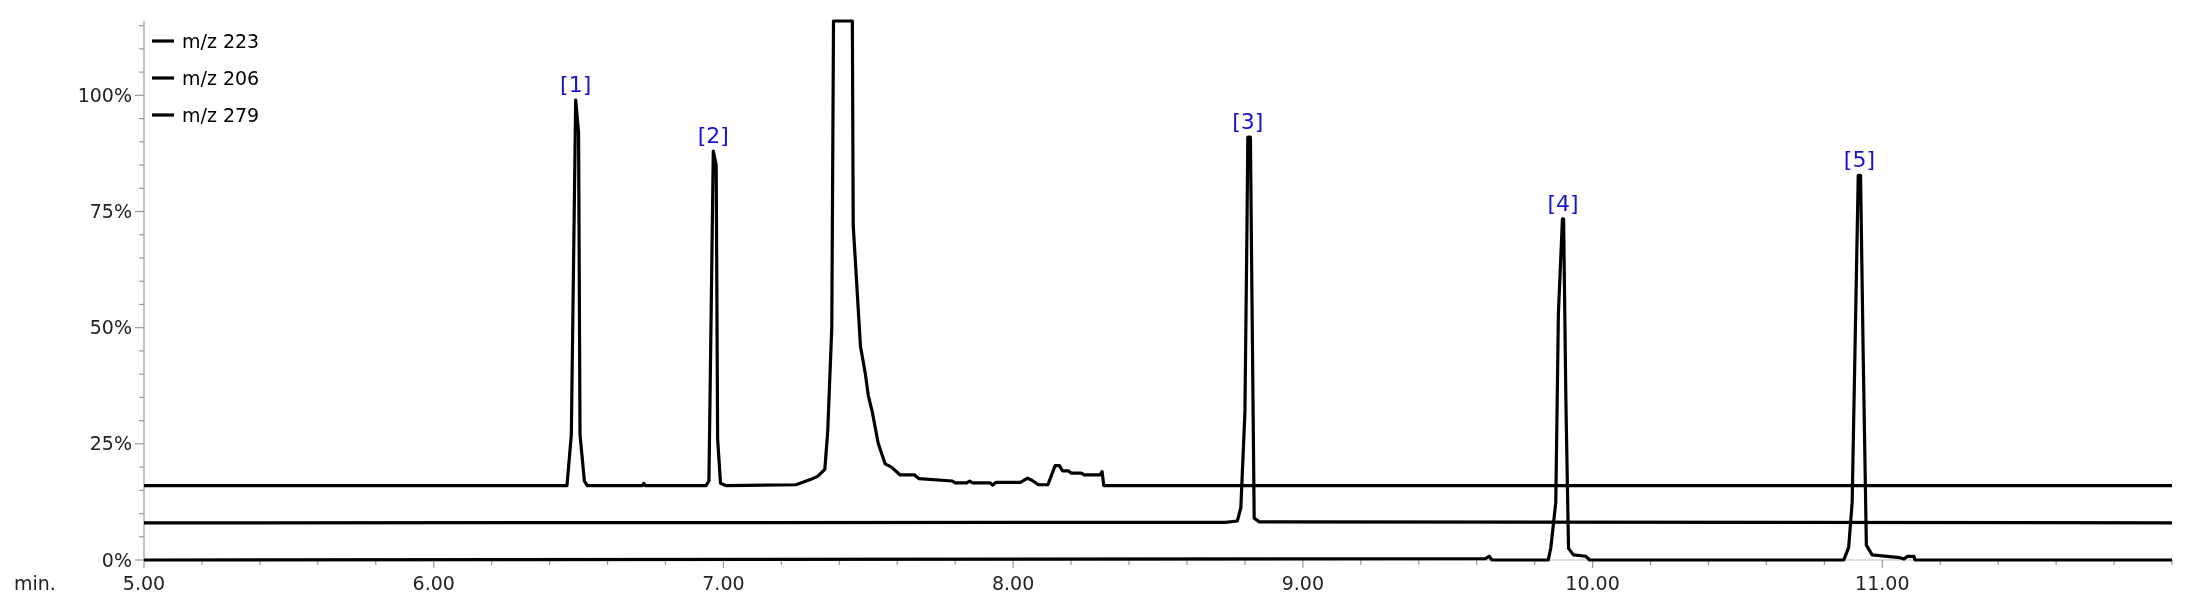  Describe the element at coordinates (221, 114) in the screenshot. I see `legend-label: m/z 279` at that location.